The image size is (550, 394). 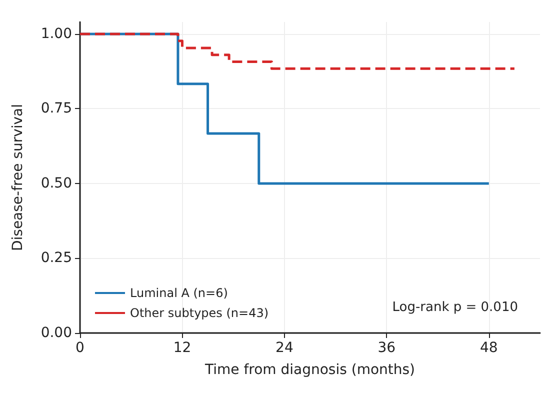 I want to click on x-tick-label: 24, so click(x=285, y=348).